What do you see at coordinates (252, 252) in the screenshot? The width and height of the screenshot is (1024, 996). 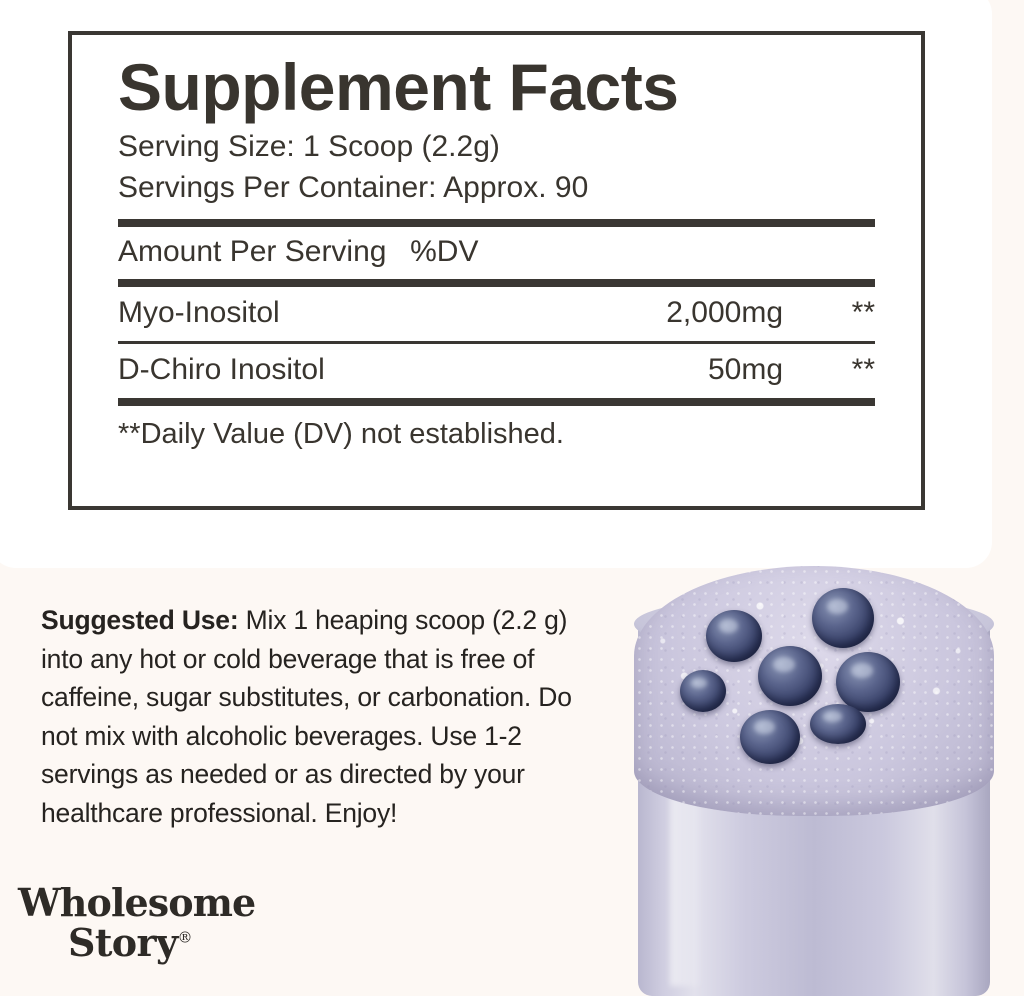 I see `amount-per-serving-label: Amount Per Serving` at bounding box center [252, 252].